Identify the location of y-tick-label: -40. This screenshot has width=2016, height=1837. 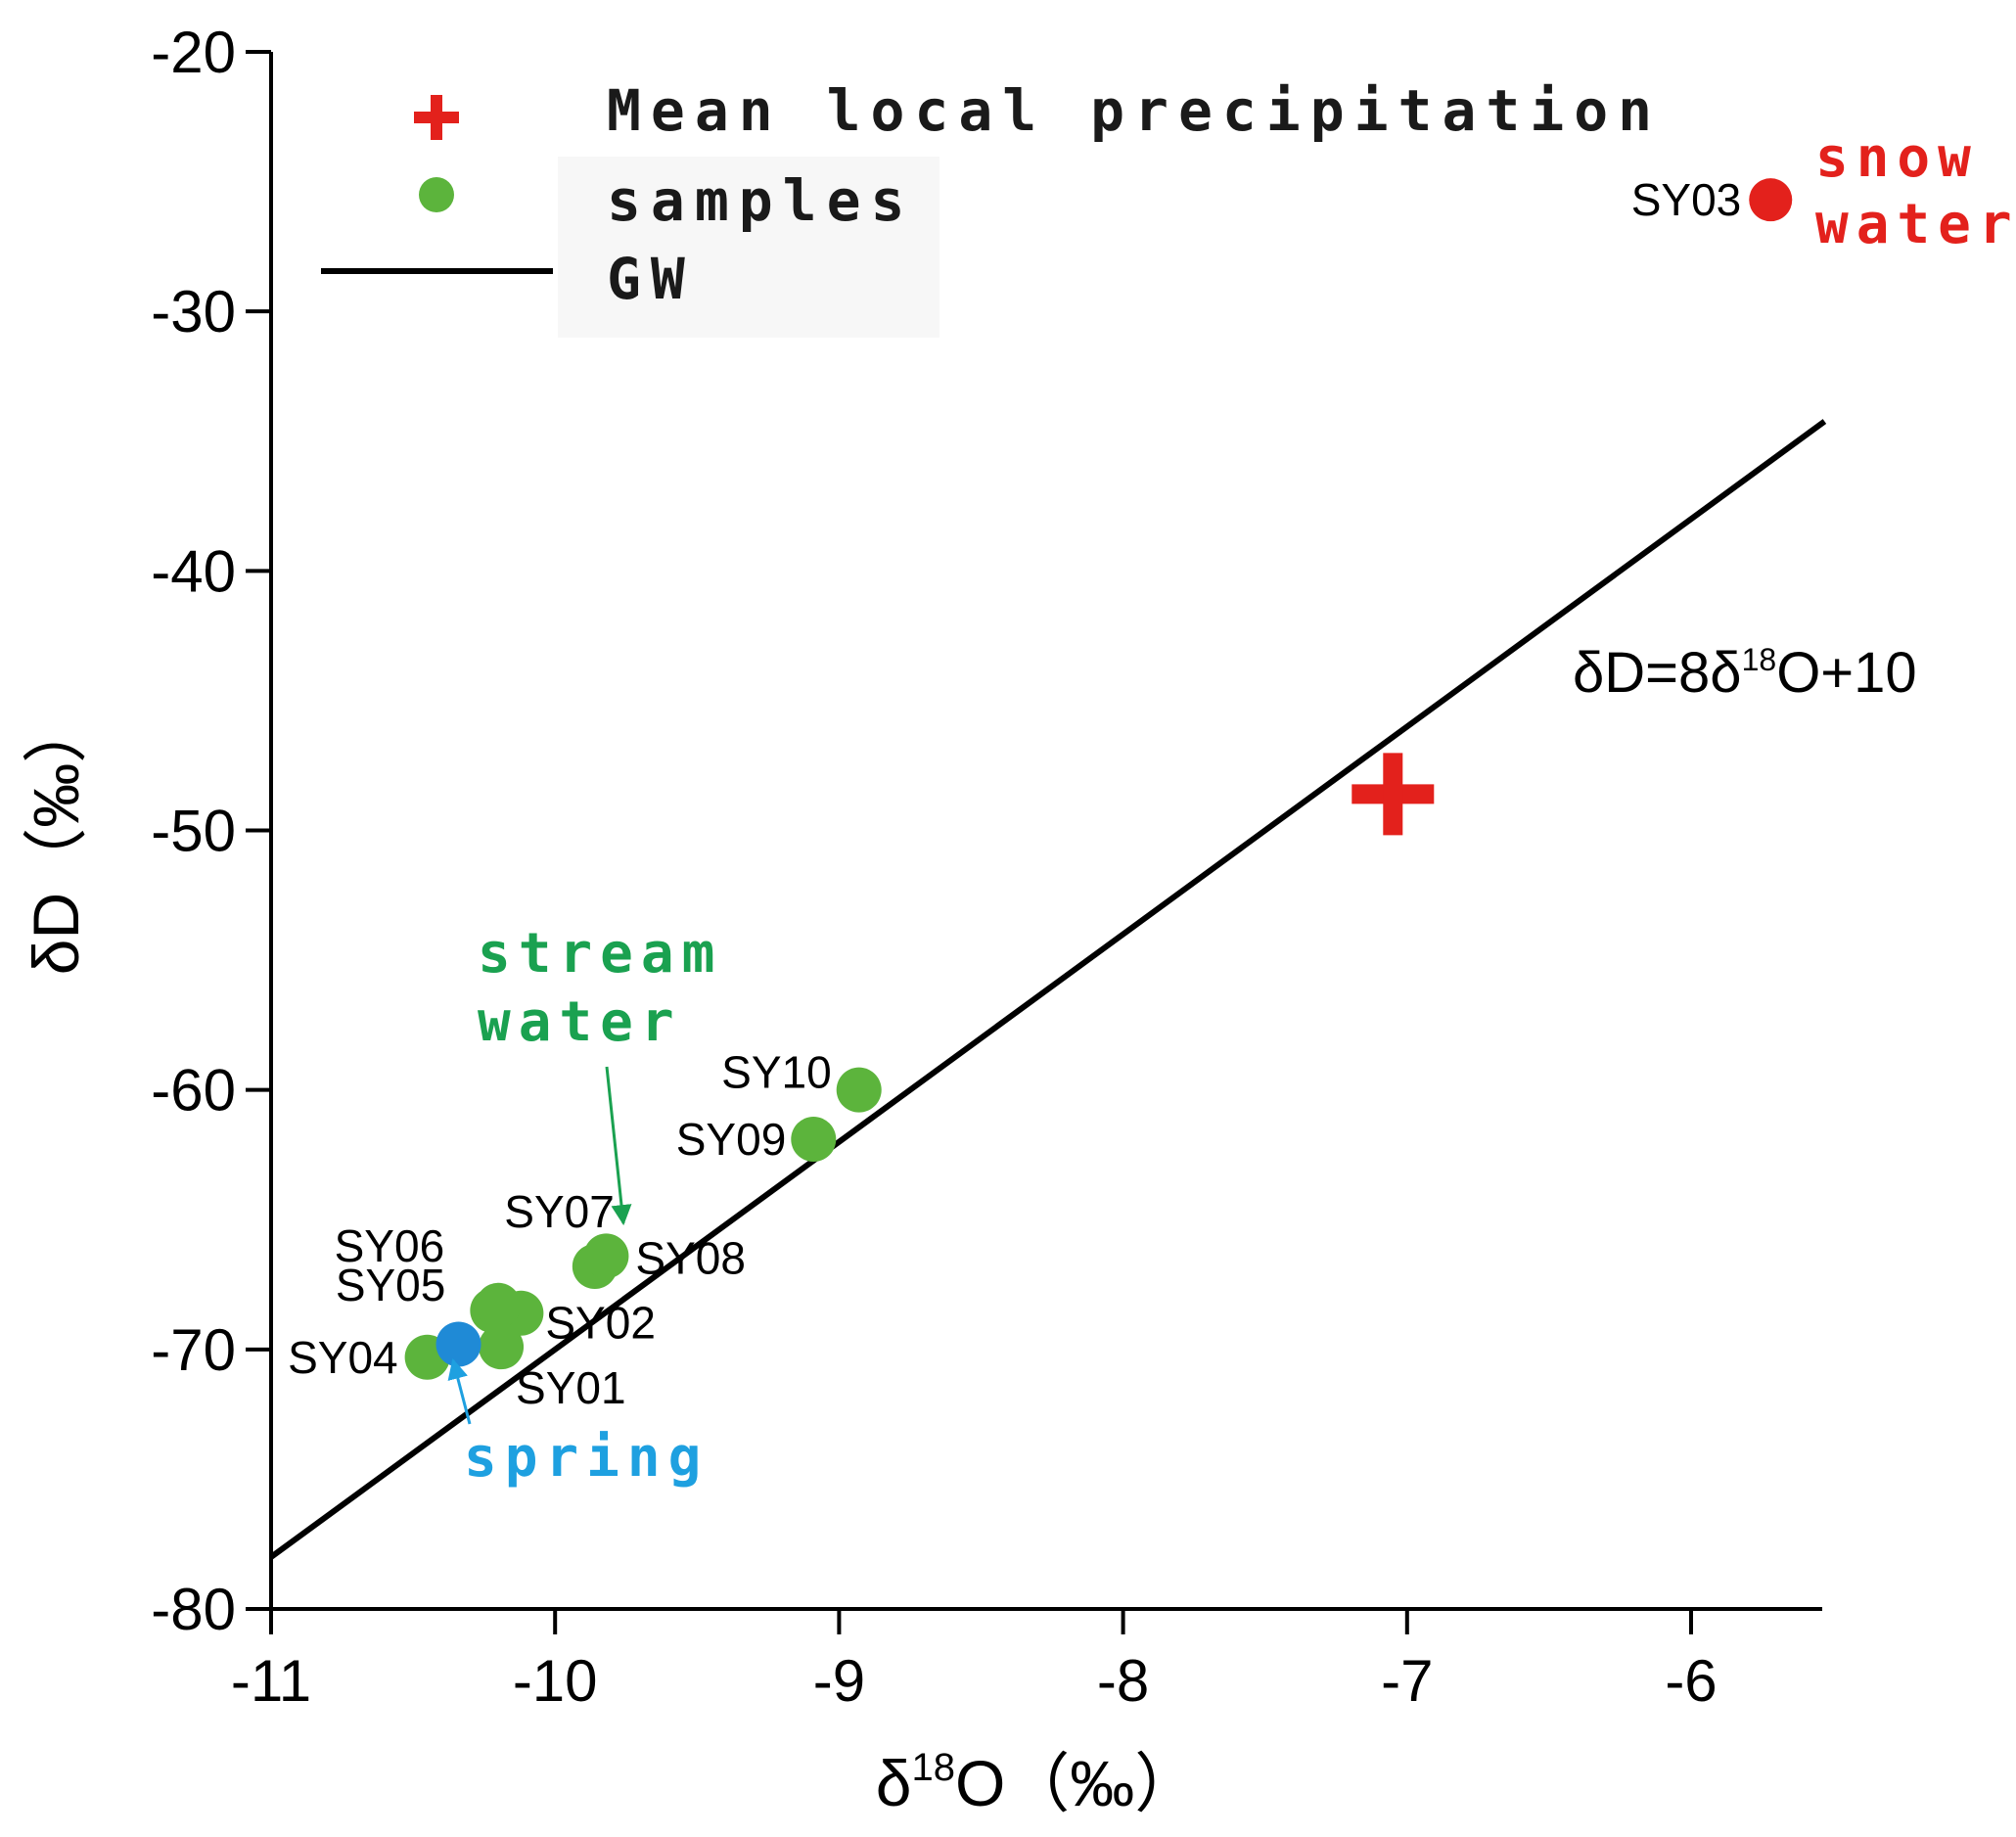
(193, 571).